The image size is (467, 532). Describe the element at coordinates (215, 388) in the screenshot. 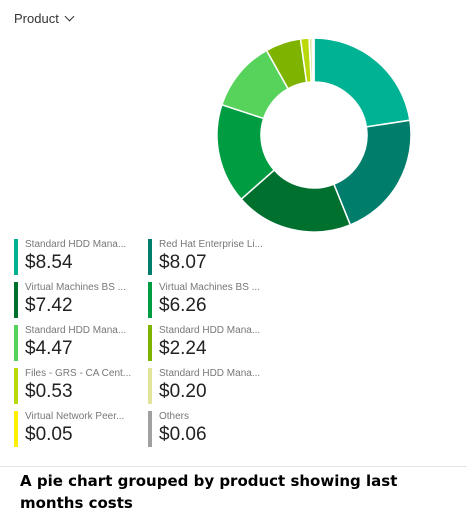

I see `legend-item: Standard HDD Mana... $0.20` at that location.